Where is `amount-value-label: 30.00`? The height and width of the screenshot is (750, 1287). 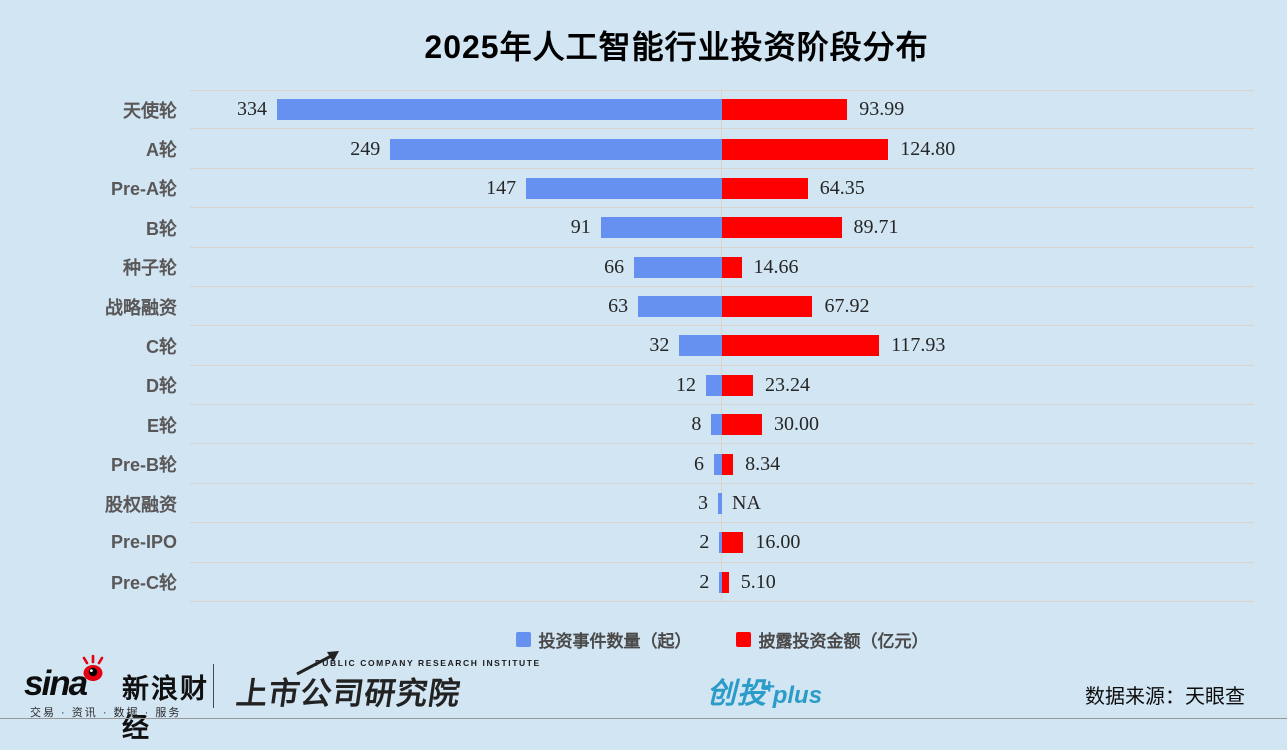 amount-value-label: 30.00 is located at coordinates (796, 424).